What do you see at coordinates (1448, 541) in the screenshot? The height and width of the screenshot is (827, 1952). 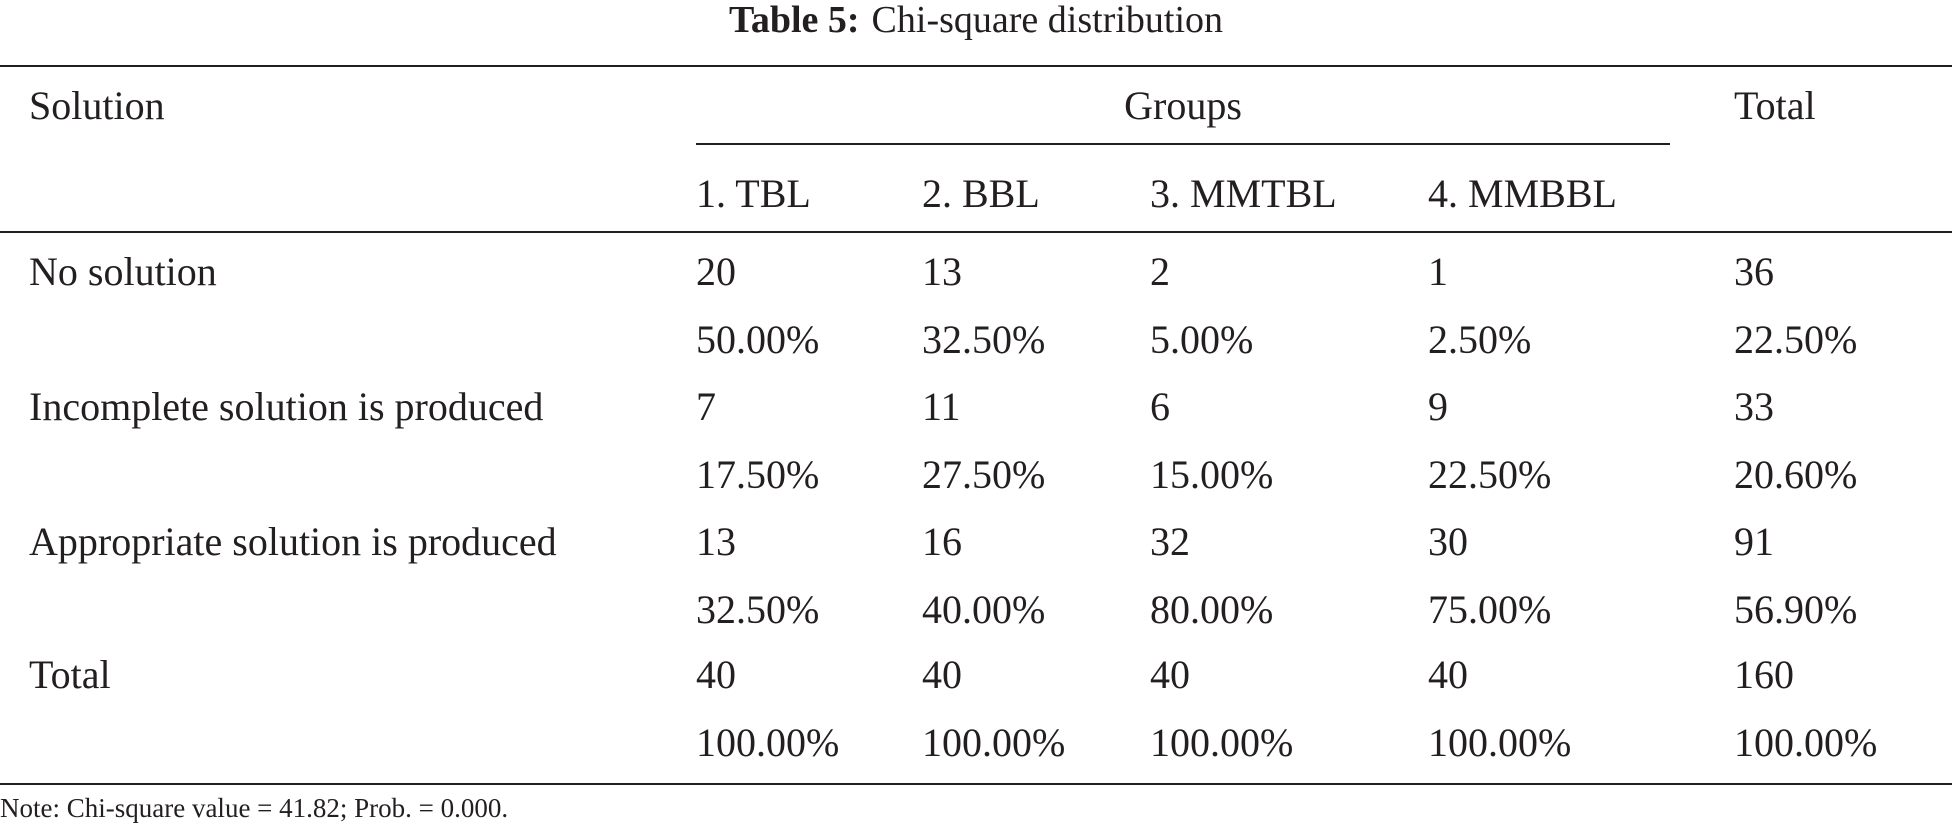 I see `count-cell: 30` at bounding box center [1448, 541].